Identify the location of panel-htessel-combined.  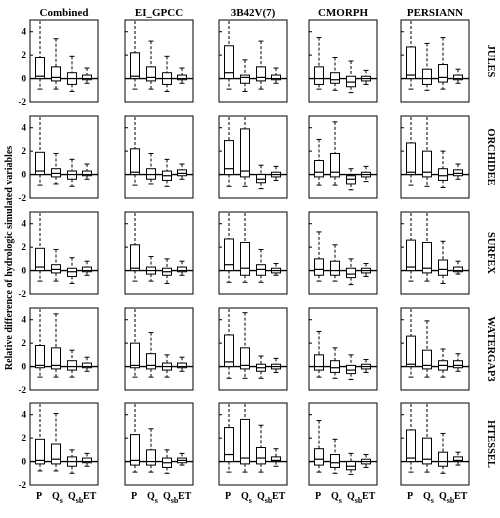
(64, 444).